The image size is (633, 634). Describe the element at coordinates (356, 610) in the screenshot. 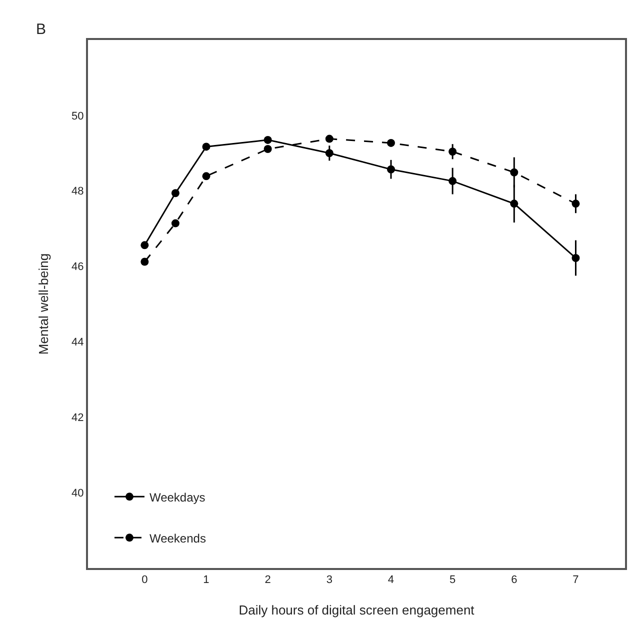

I see `x-axis-title: Daily hours of digital screen engagement` at that location.